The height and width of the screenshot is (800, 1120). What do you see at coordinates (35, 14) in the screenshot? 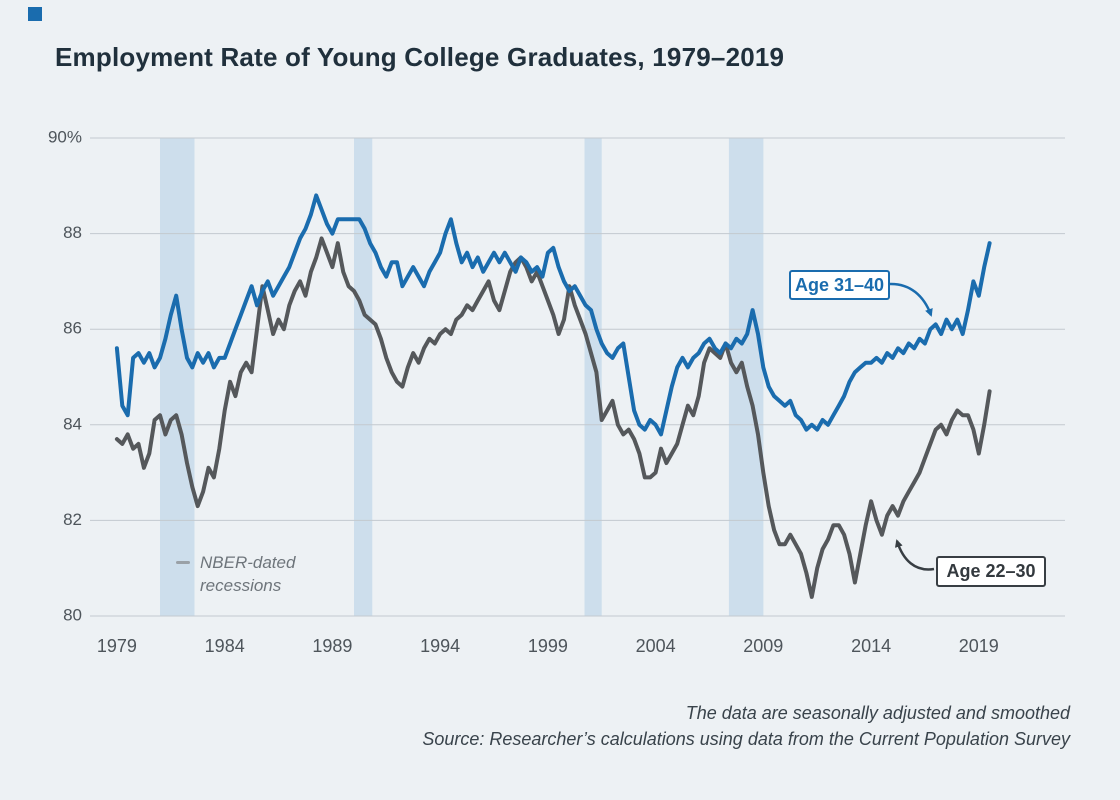
I see `nber-brand-square` at bounding box center [35, 14].